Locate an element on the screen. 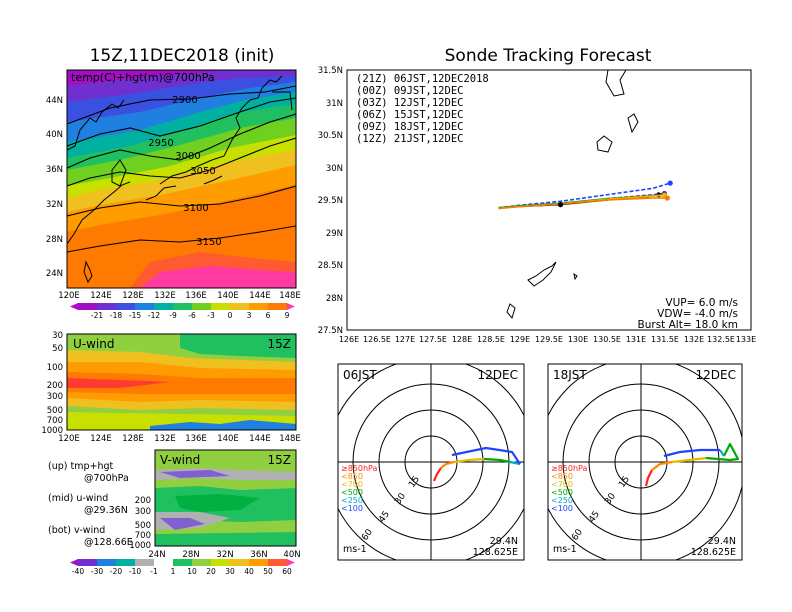 This screenshot has height=612, width=792. hodo-left-date: 12DEC is located at coordinates (498, 375).